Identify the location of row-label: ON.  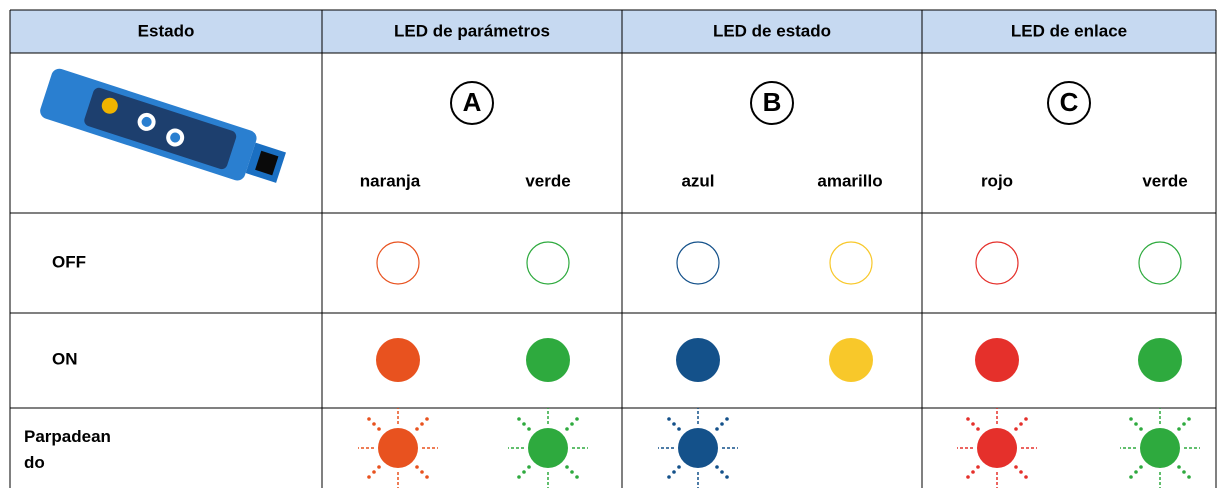
(65, 358).